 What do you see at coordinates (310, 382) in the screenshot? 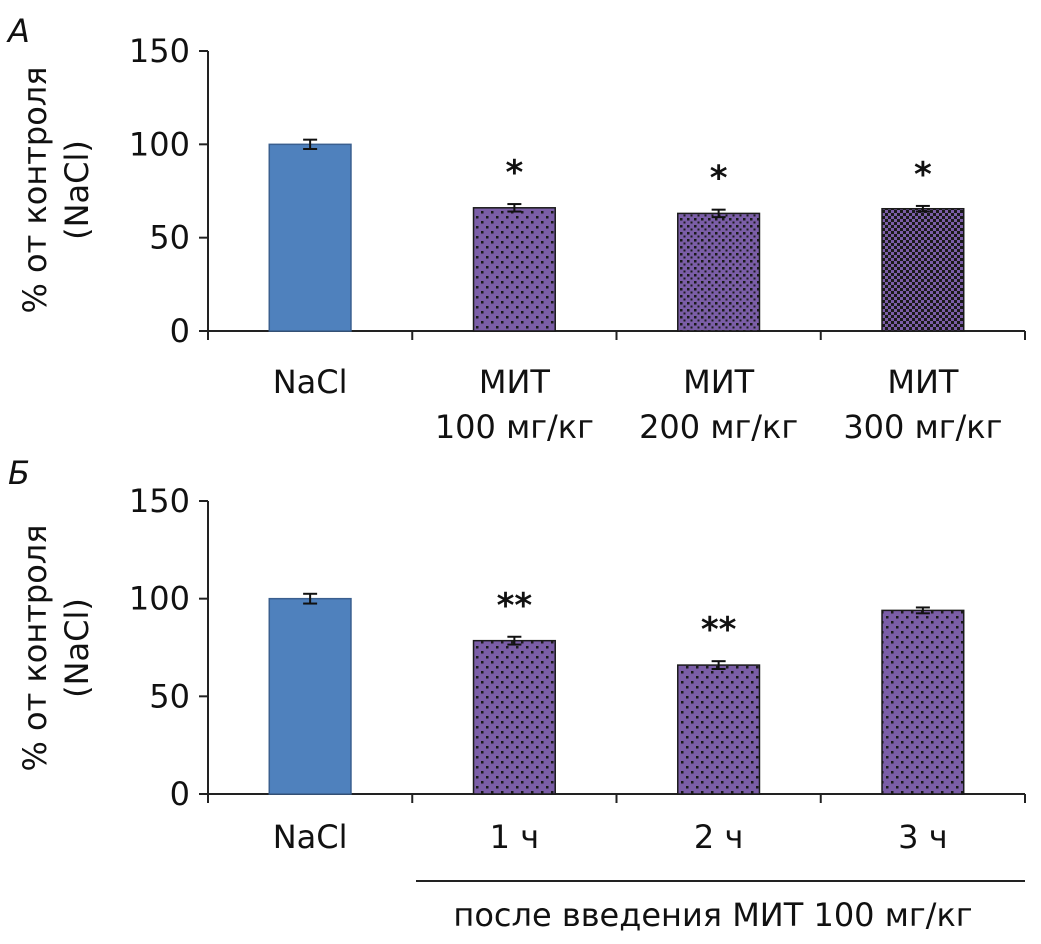
I see `panel-a-category-label: NaCl` at bounding box center [310, 382].